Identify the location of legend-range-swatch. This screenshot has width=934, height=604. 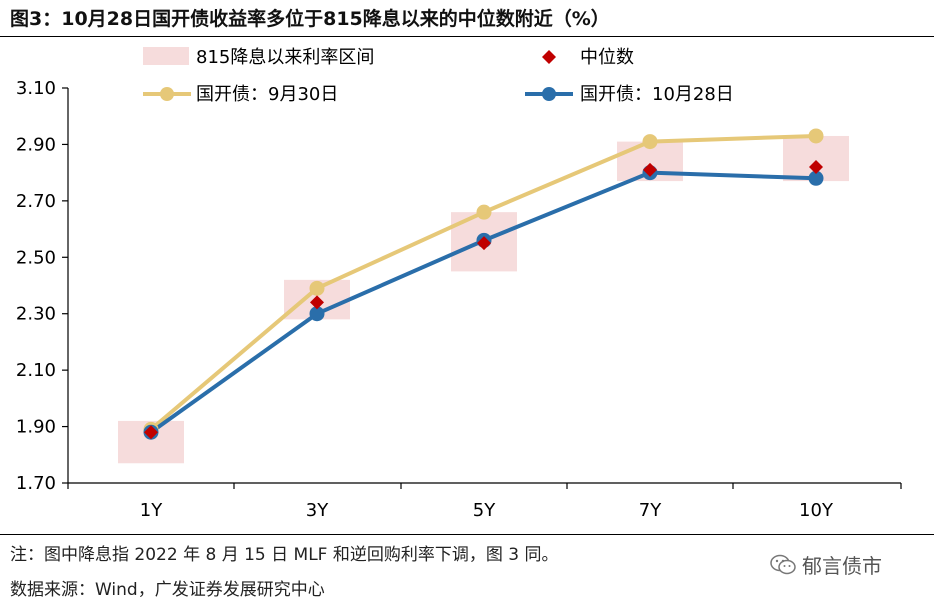
(166, 56).